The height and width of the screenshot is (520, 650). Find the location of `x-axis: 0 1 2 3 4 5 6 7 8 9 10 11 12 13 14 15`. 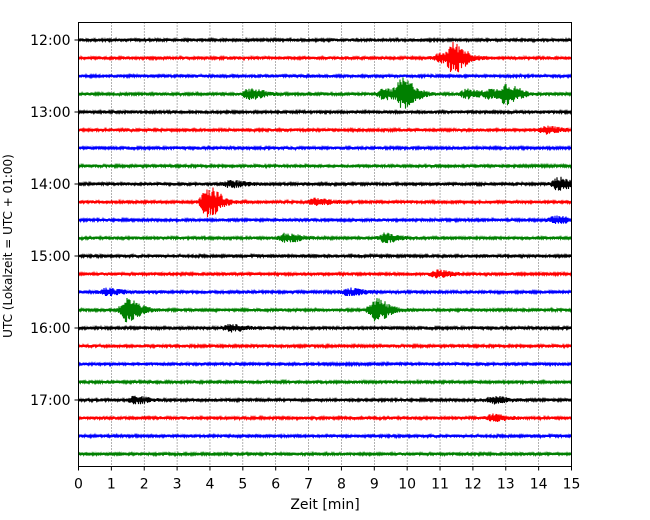

x-axis: 0 1 2 3 4 5 6 7 8 9 10 11 12 13 14 15 is located at coordinates (327, 479).